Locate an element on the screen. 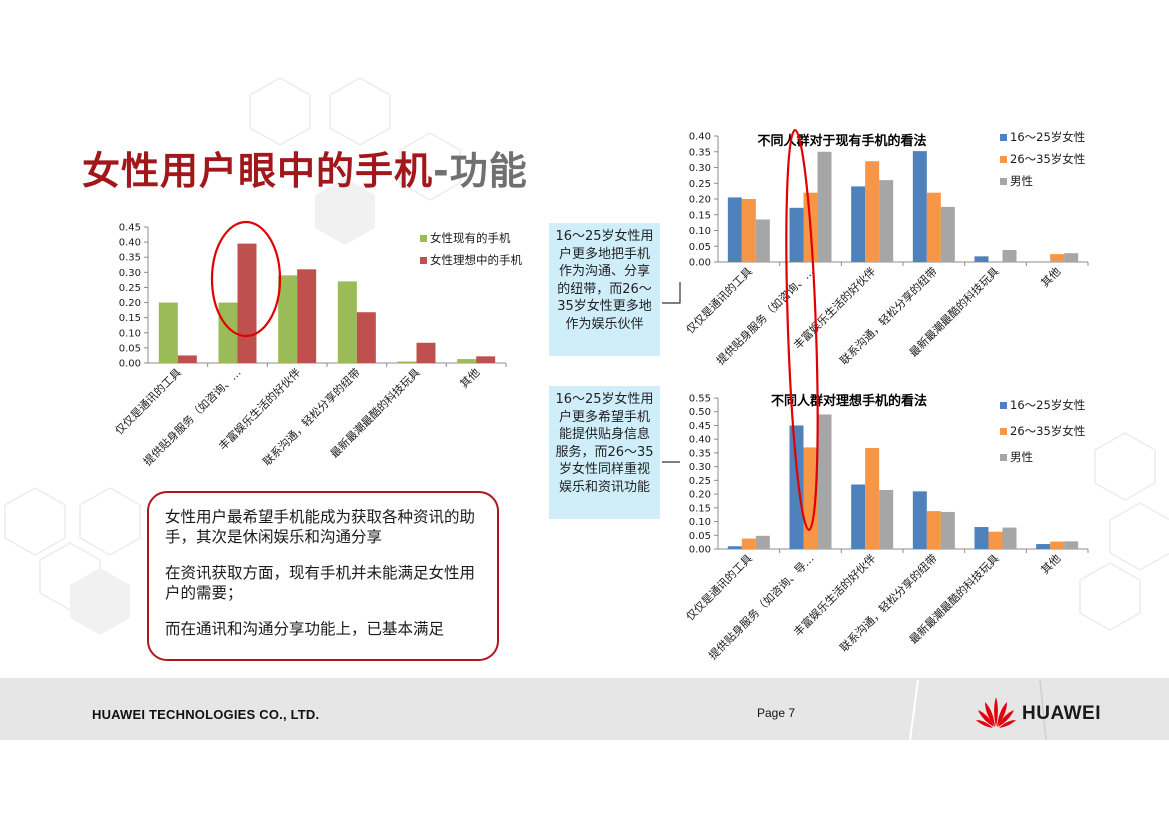 This screenshot has width=1169, height=826. summary-line-3: 而在通讯和沟通分享功能上，已基本满足 is located at coordinates (305, 629).